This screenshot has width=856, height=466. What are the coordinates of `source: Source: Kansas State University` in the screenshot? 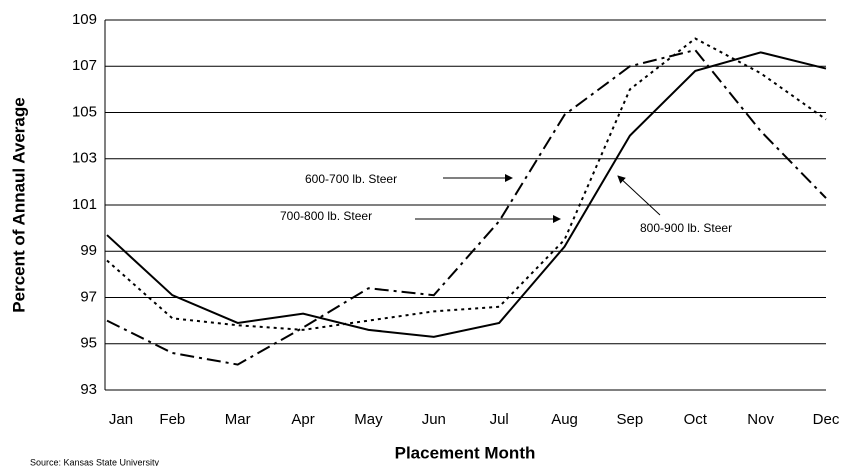 It's located at (95, 461).